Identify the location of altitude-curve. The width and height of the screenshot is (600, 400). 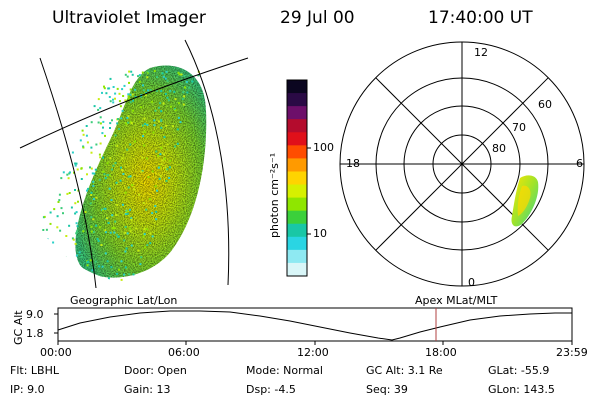
(314, 325).